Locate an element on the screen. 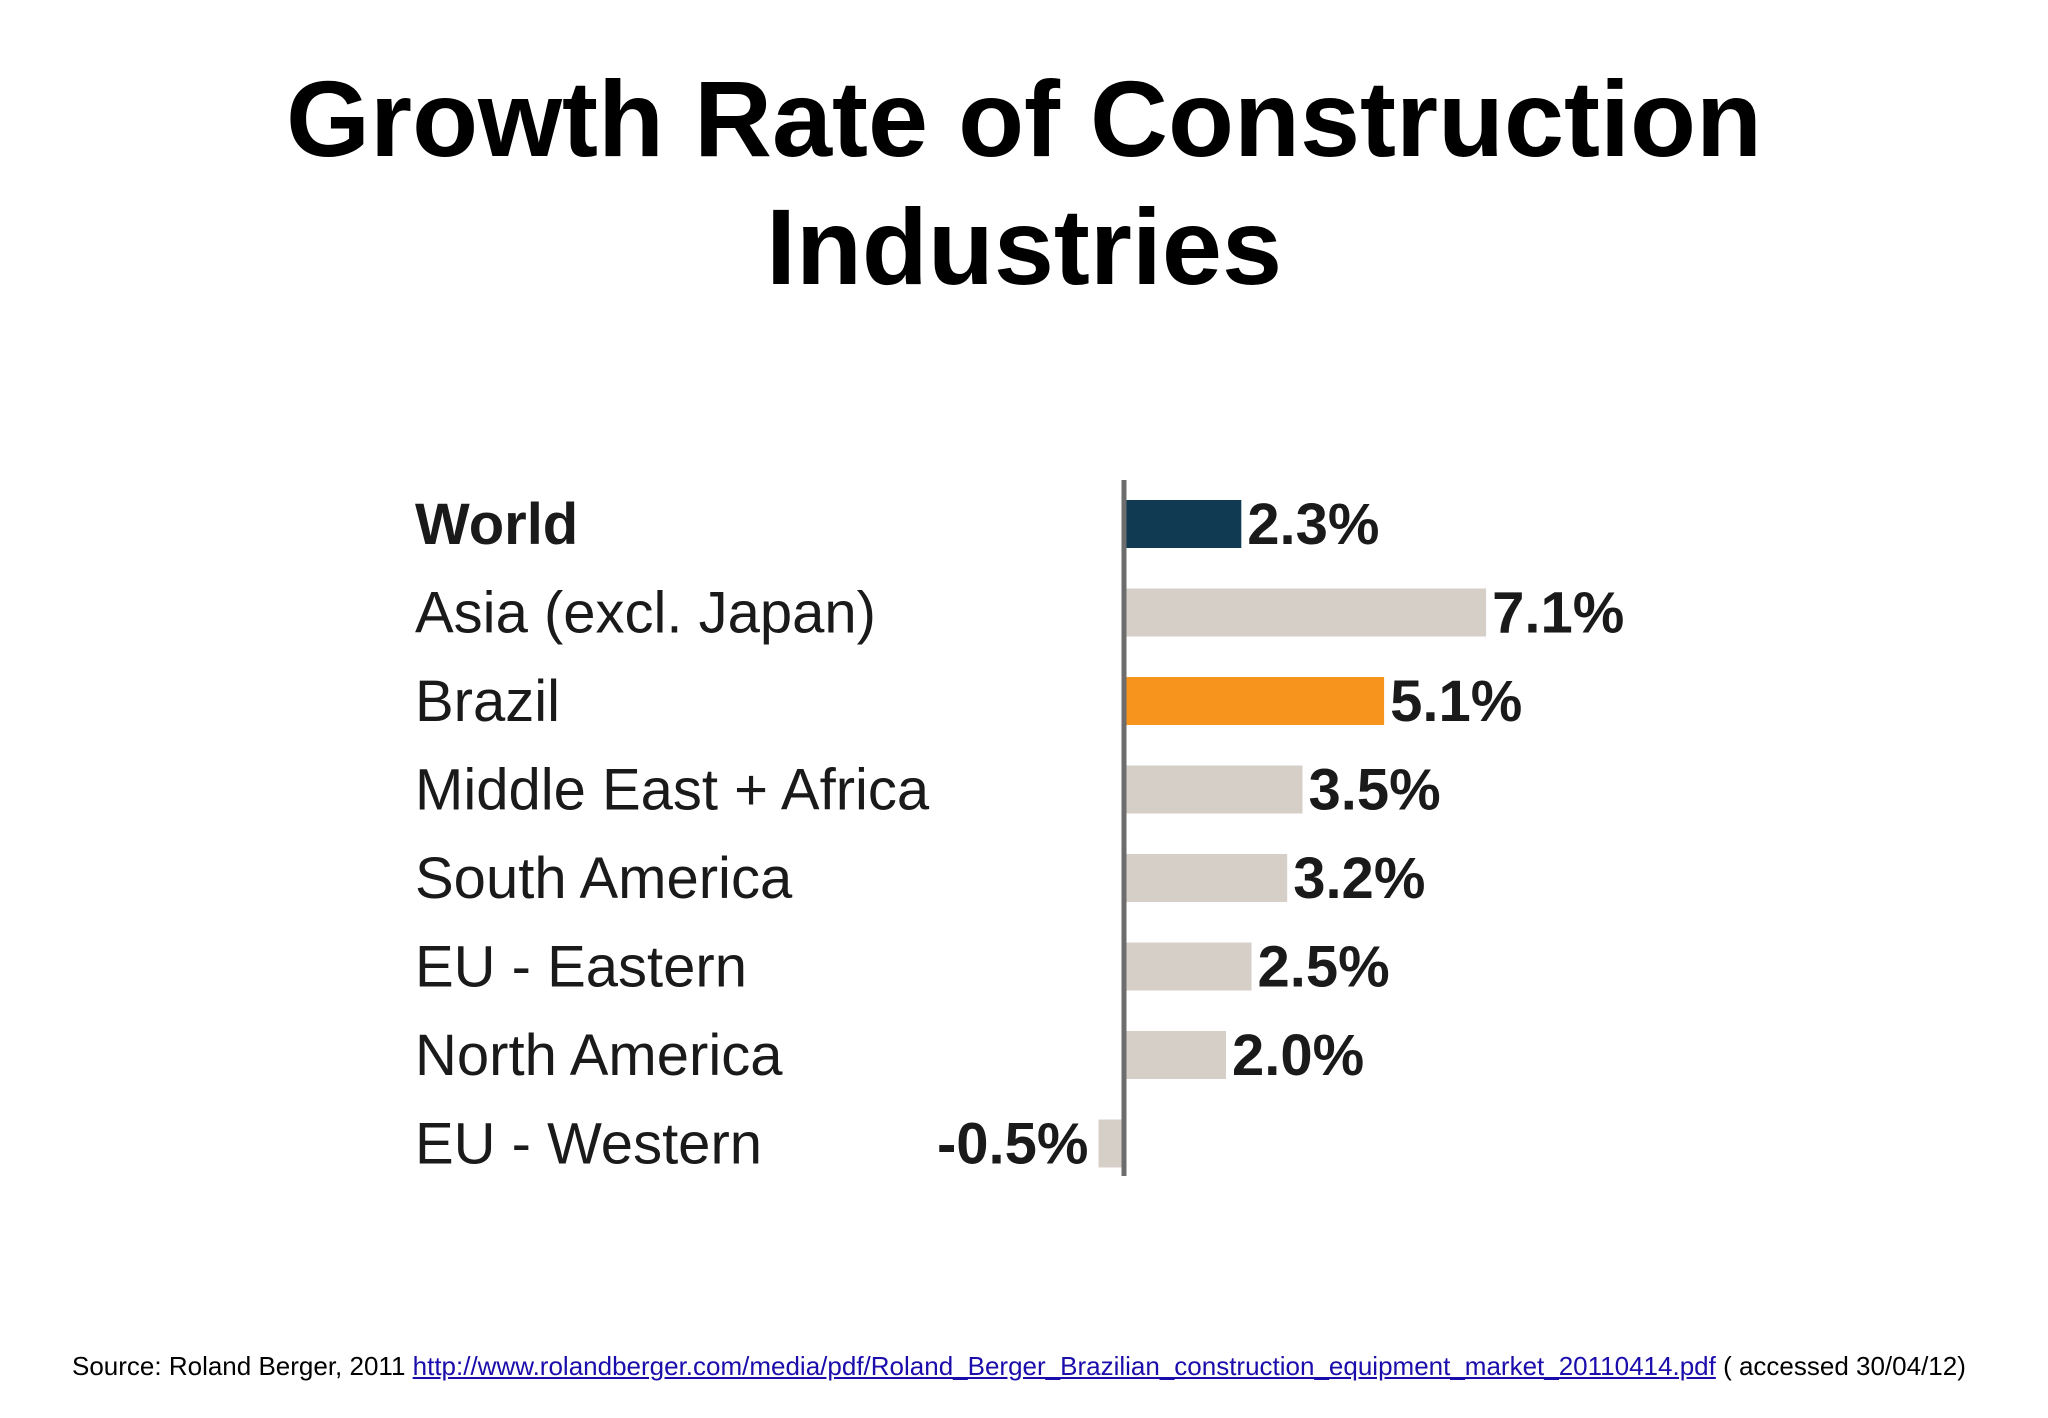 The image size is (2048, 1418). category-label-brazil: Brazil is located at coordinates (487, 701).